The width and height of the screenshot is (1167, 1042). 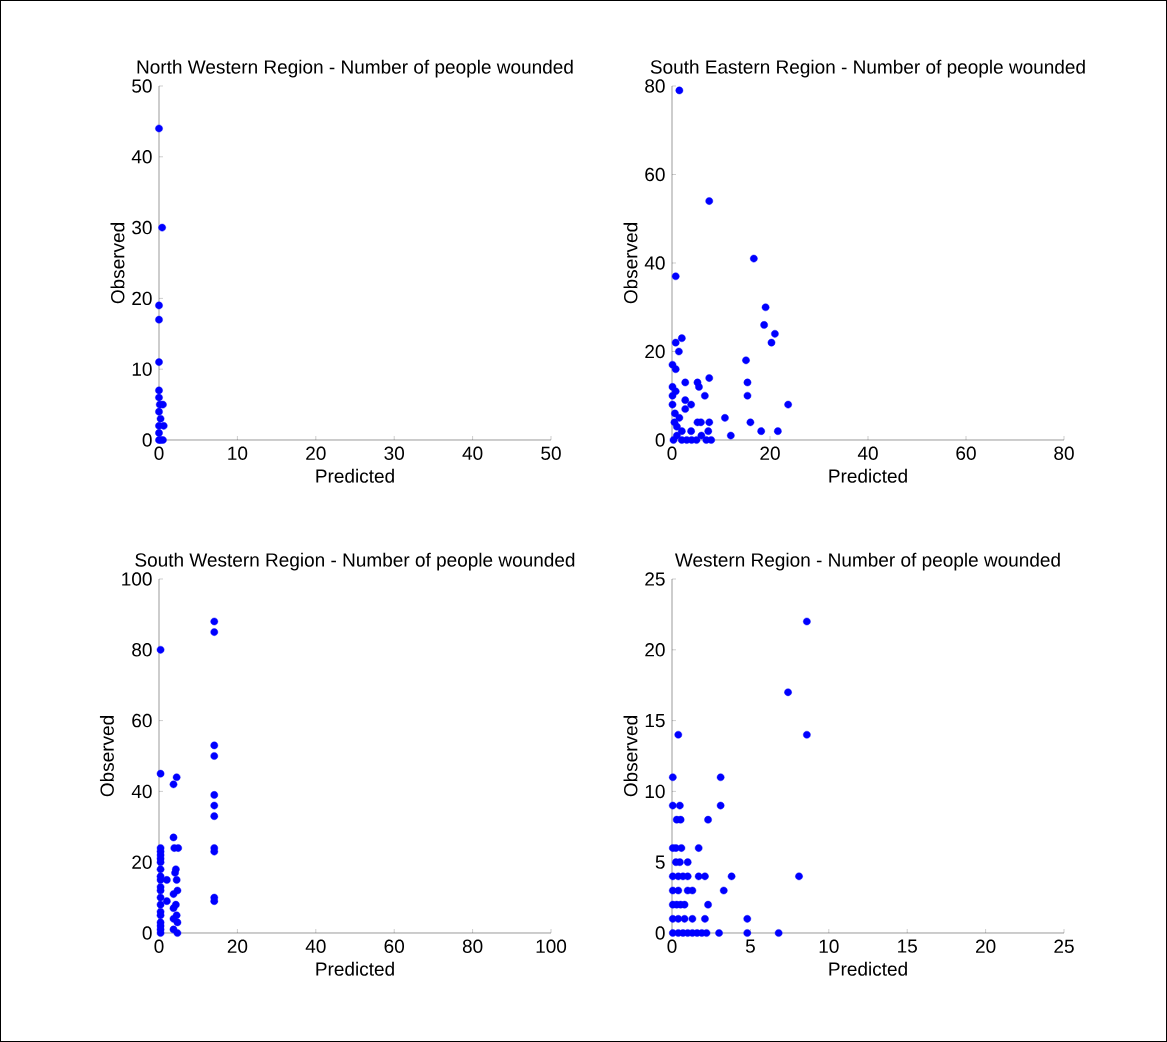 What do you see at coordinates (142, 86) in the screenshot?
I see `y-tick-label: 50` at bounding box center [142, 86].